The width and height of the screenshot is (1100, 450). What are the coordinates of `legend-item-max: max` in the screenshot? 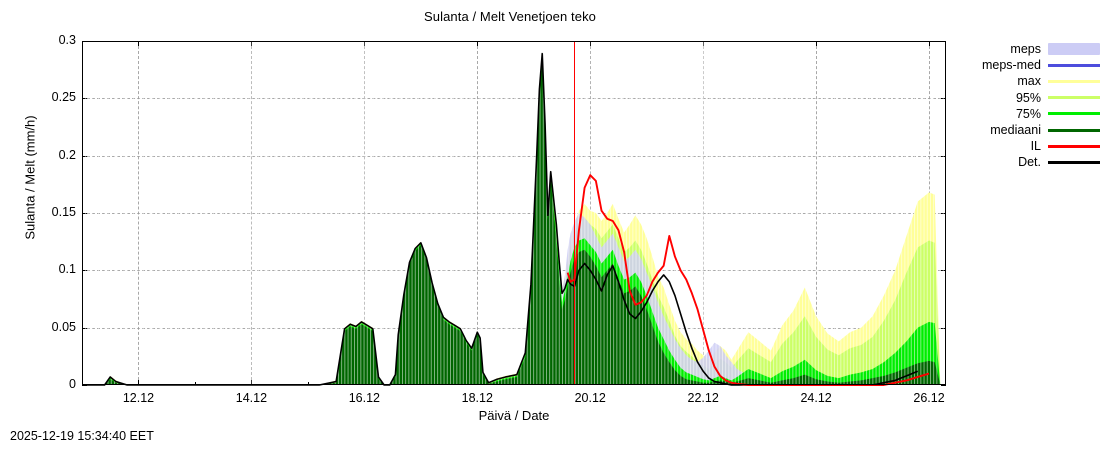 It's located at (1033, 81).